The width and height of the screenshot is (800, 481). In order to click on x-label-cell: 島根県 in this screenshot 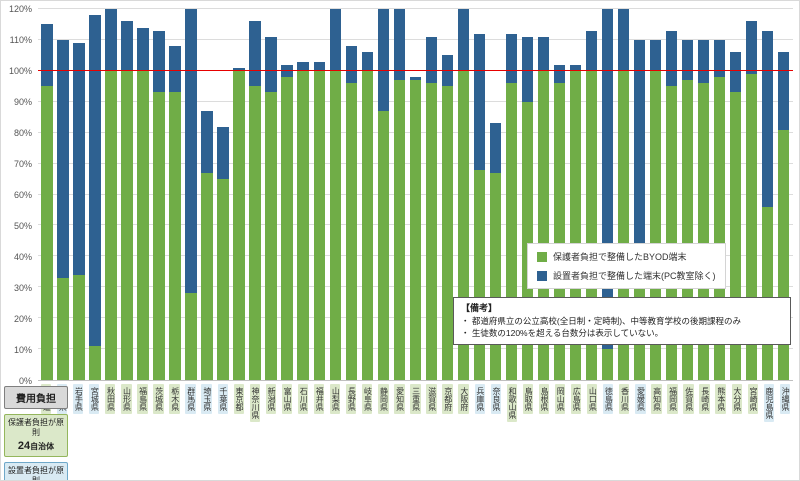, I will do `click(544, 403)`.